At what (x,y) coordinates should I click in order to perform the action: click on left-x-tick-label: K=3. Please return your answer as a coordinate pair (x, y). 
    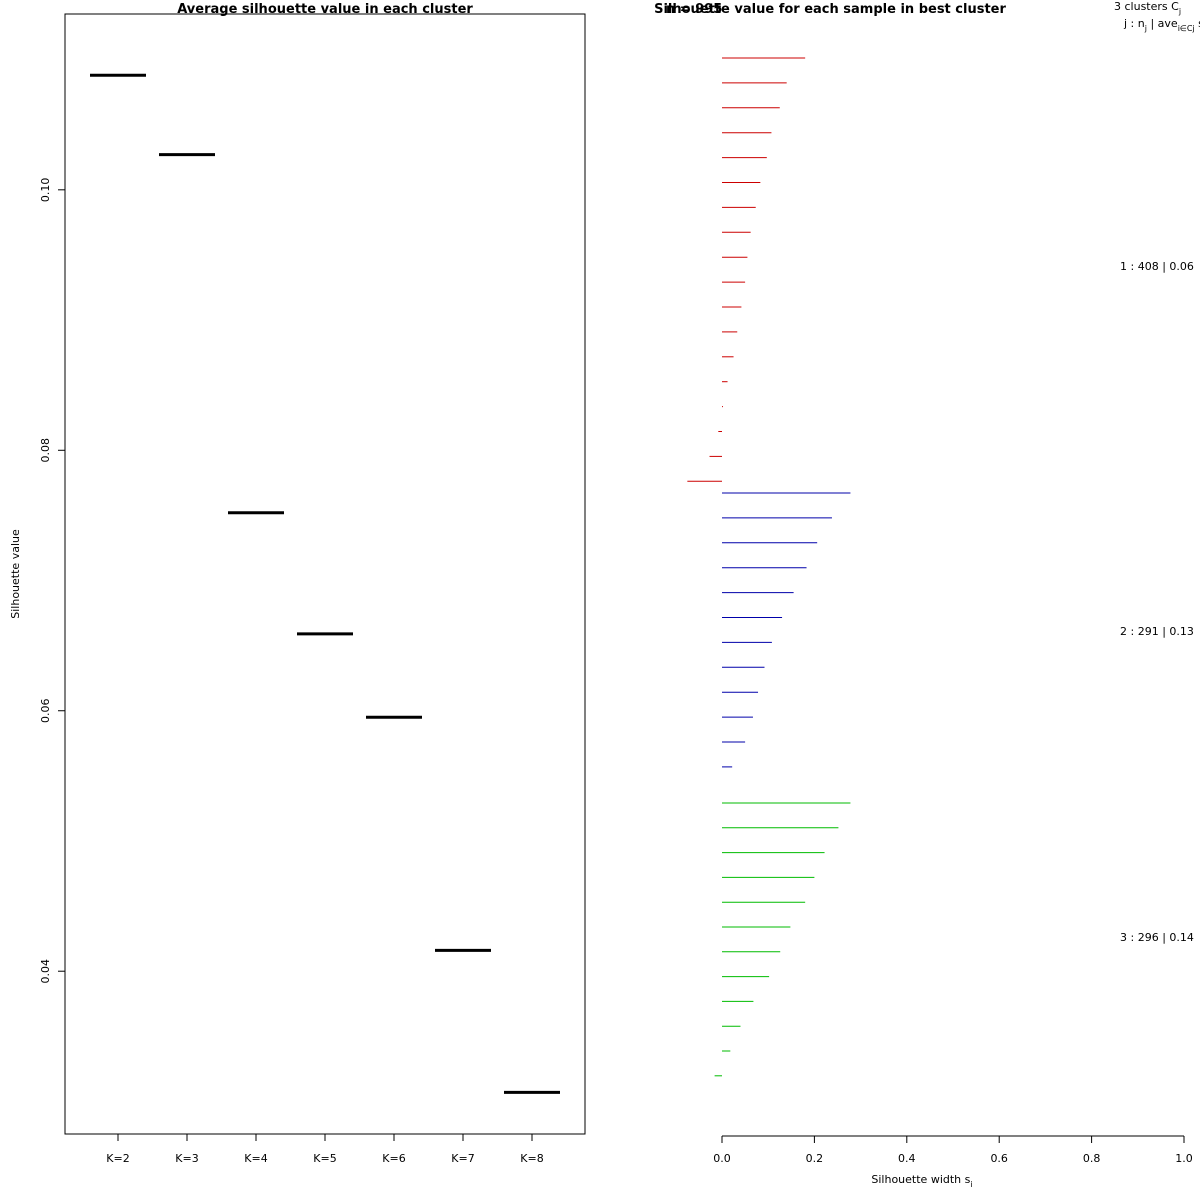
    Looking at the image, I should click on (186, 1158).